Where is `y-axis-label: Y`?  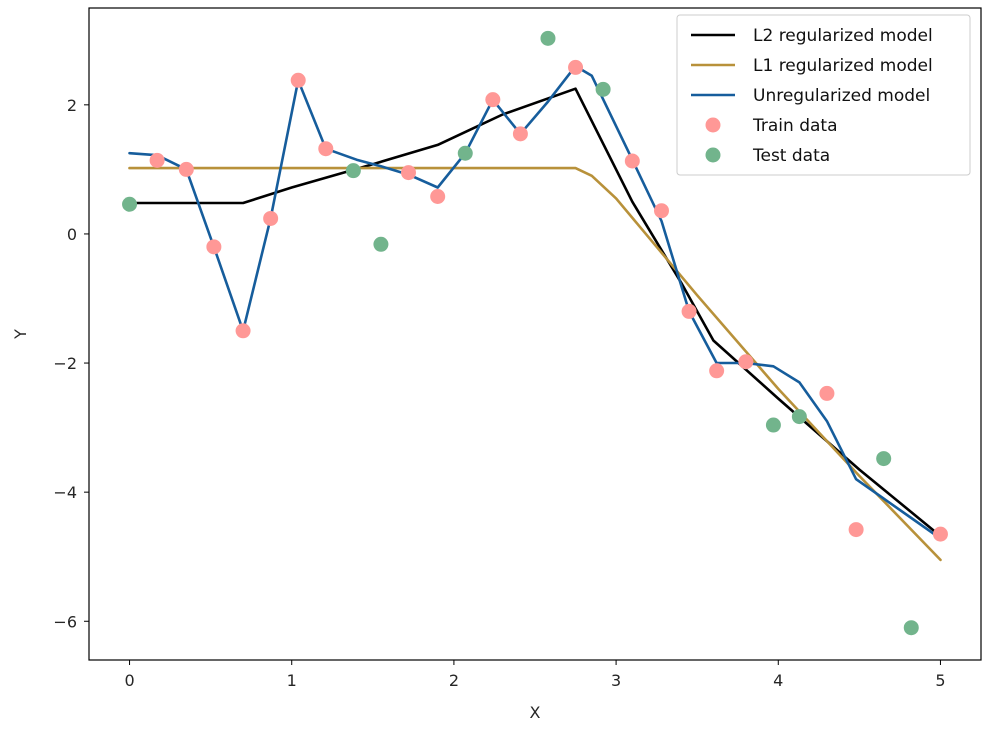 y-axis-label: Y is located at coordinates (20, 334).